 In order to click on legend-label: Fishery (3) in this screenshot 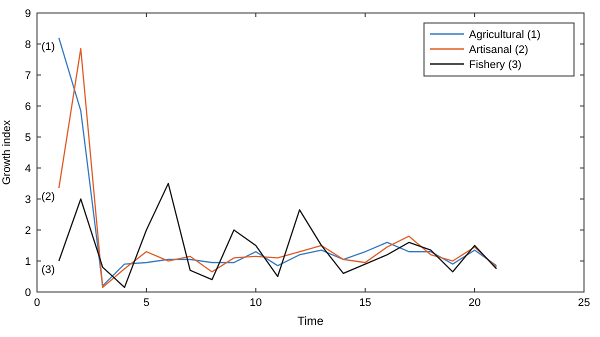, I will do `click(495, 65)`.